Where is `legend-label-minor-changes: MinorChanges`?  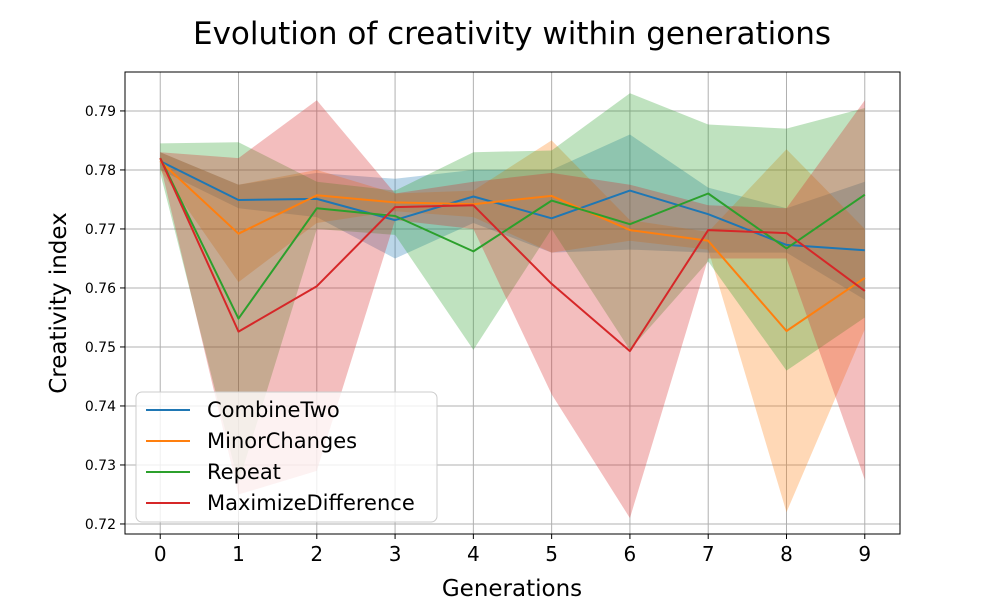
legend-label-minor-changes: MinorChanges is located at coordinates (282, 441).